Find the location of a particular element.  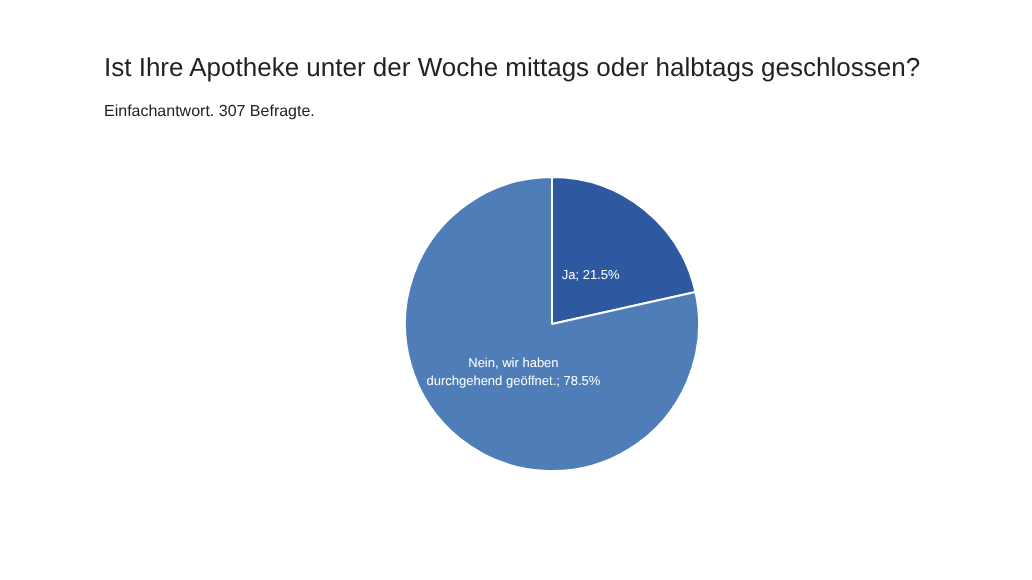

text: Einfachantwort. 307 Befragte. is located at coordinates (209, 111).